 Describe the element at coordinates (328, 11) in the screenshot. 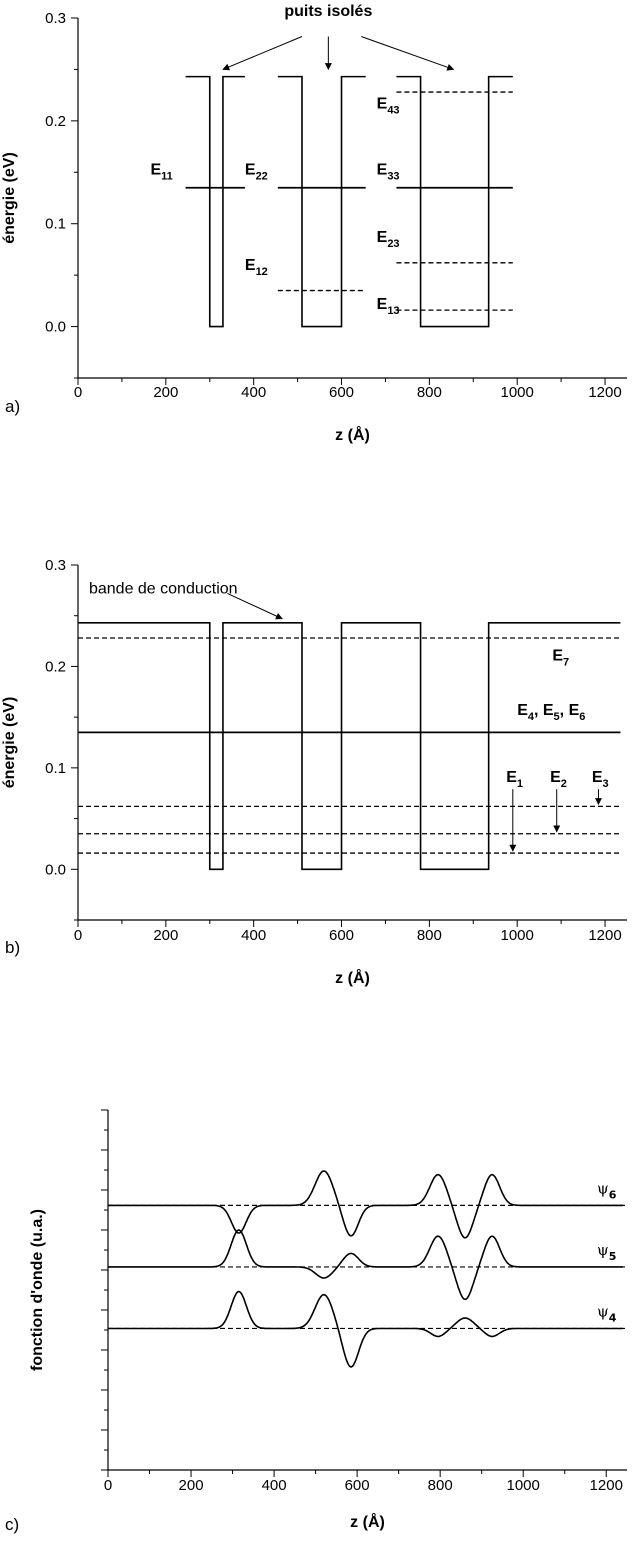

I see `annotation-label: puits isolés` at that location.